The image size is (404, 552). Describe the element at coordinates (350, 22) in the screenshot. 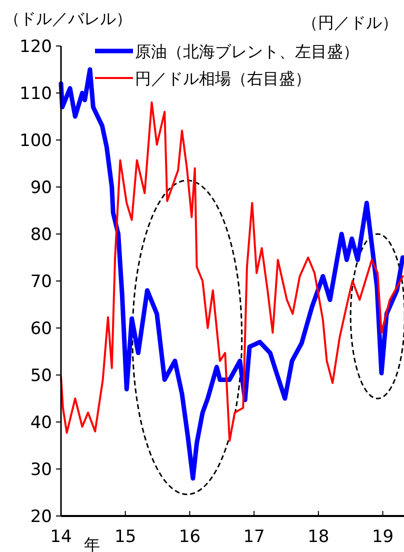

I see `y2-axis-title: （円／ドル）` at that location.